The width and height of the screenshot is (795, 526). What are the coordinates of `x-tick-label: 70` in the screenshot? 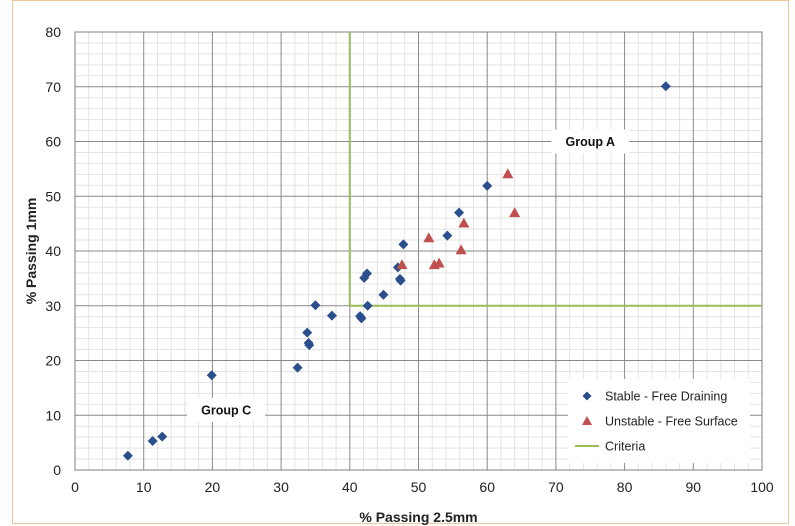 It's located at (556, 487).